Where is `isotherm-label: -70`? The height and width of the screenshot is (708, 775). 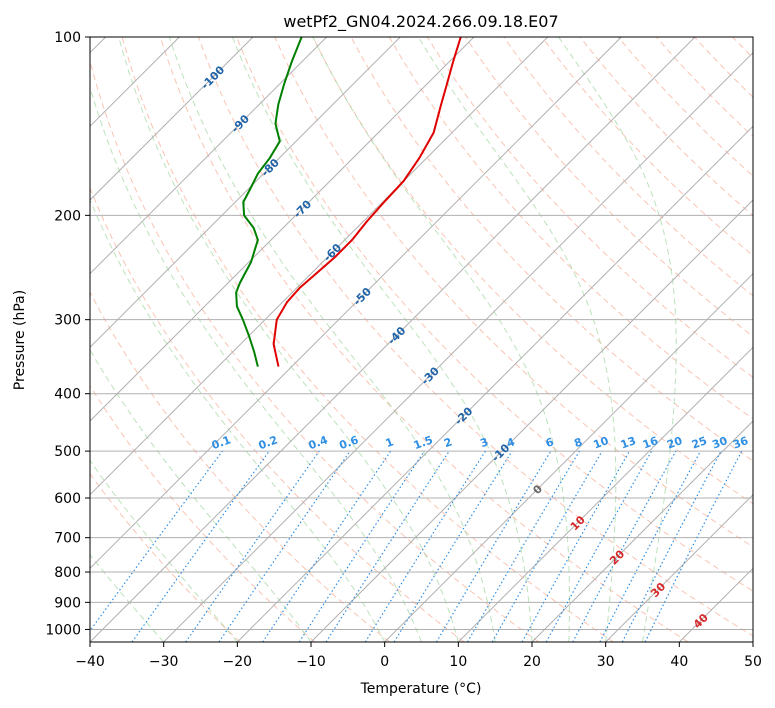 isotherm-label: -70 is located at coordinates (302, 208).